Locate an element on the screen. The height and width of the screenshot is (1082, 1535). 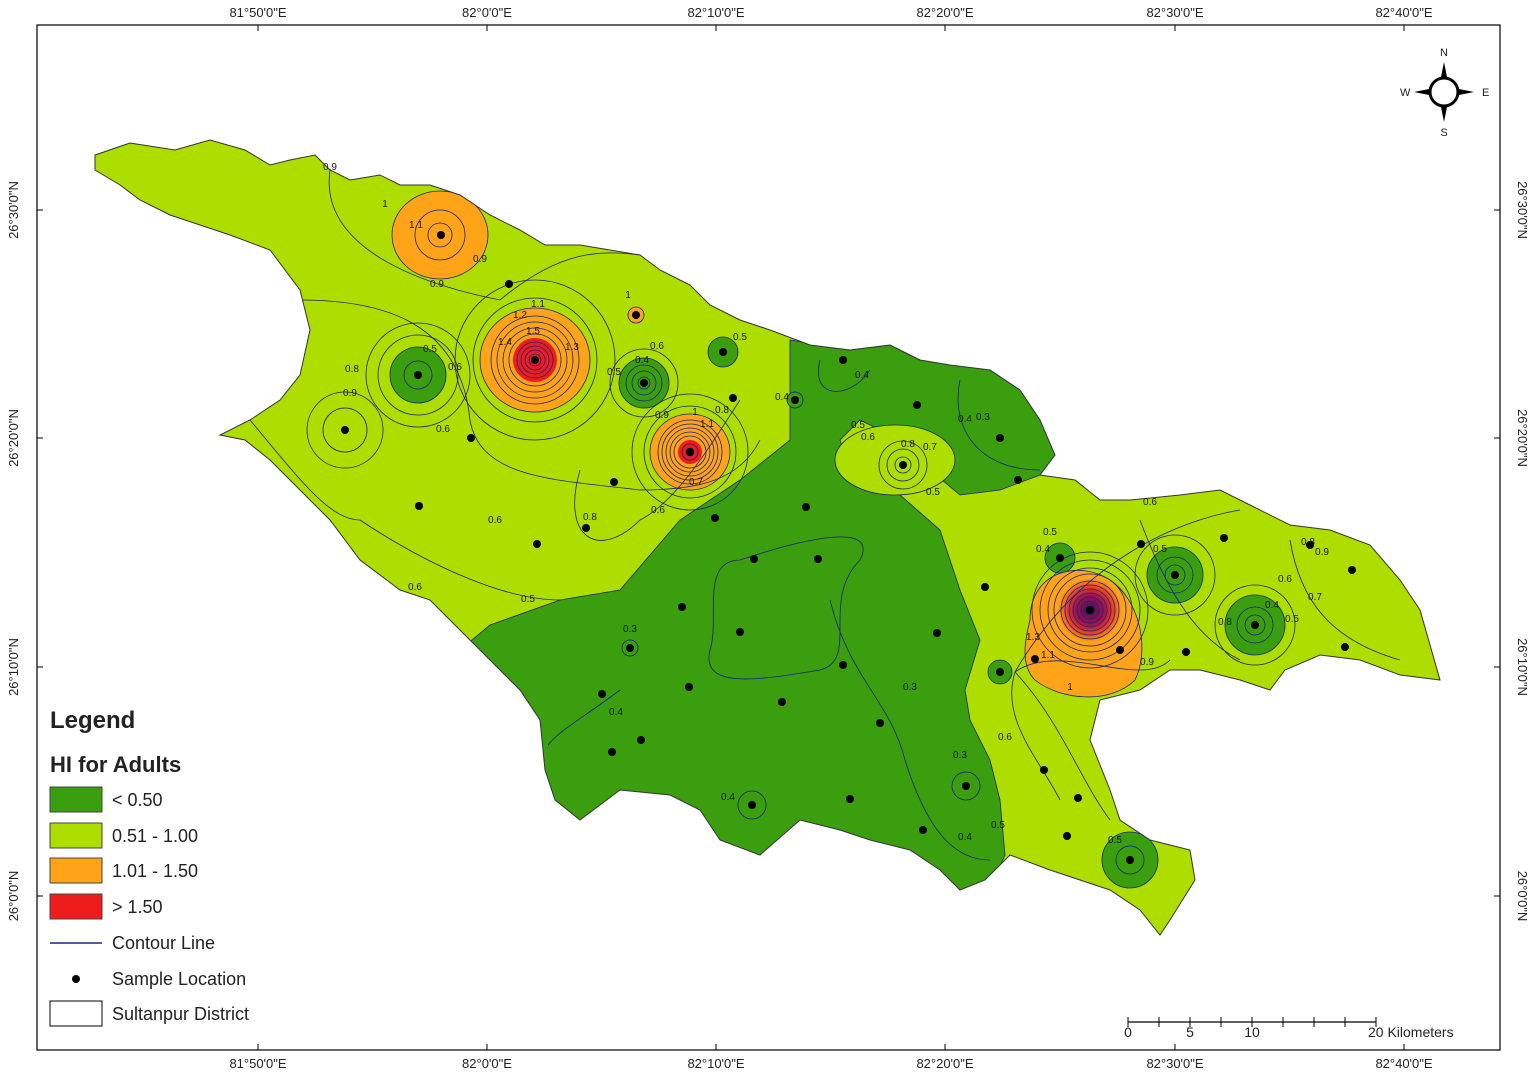
lat-label-left: 26°30'0"N is located at coordinates (13, 210).